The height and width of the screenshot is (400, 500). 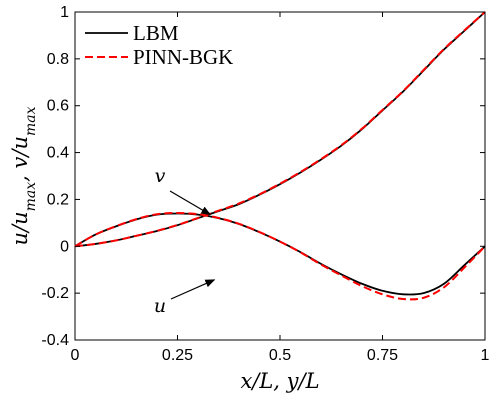 What do you see at coordinates (382, 355) in the screenshot?
I see `x-tick-label: 0.75` at bounding box center [382, 355].